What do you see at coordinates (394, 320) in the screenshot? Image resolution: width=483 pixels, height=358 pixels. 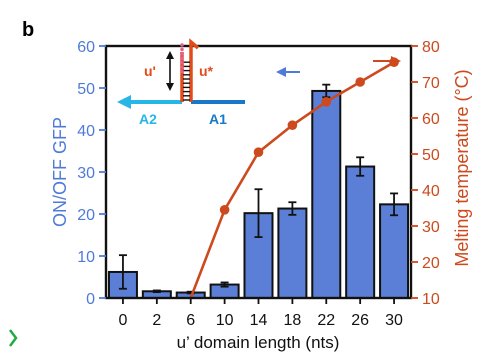 I see `x-tick-label-30: 30` at bounding box center [394, 320].